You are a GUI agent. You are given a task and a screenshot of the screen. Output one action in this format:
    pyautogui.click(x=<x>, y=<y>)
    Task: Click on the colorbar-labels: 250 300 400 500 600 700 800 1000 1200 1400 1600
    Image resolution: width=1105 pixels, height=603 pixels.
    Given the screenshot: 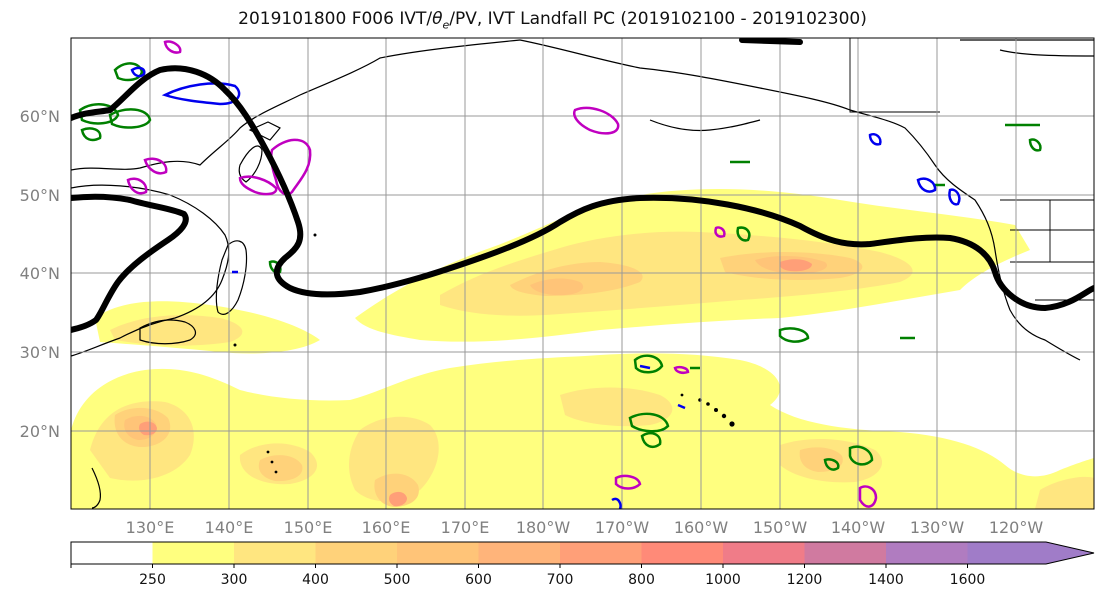 What is the action you would take?
    pyautogui.click(x=562, y=580)
    